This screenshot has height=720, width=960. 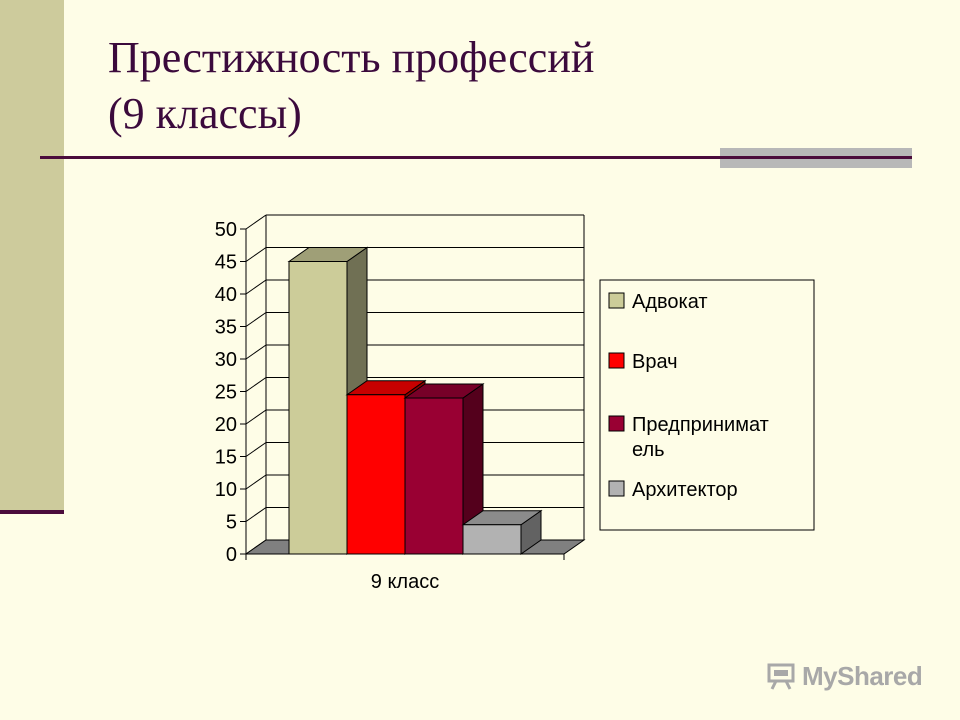 I want to click on title-divider-accent, so click(x=816, y=158).